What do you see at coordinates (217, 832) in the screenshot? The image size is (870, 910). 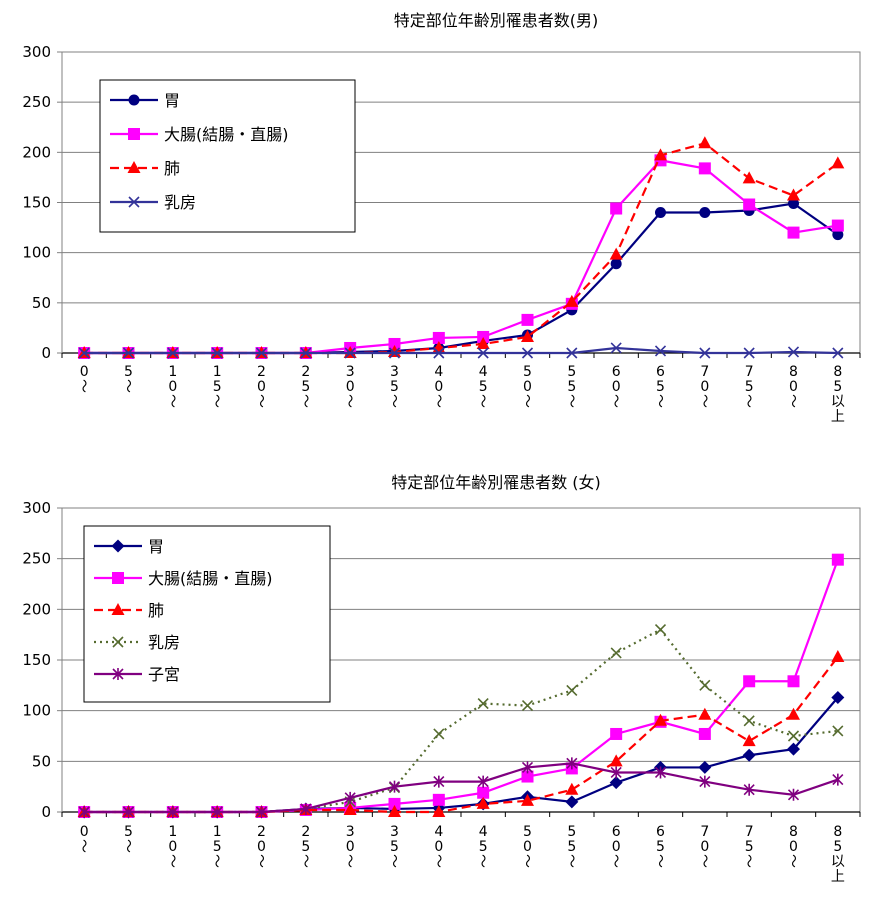 I see `x-tick-char: 1` at bounding box center [217, 832].